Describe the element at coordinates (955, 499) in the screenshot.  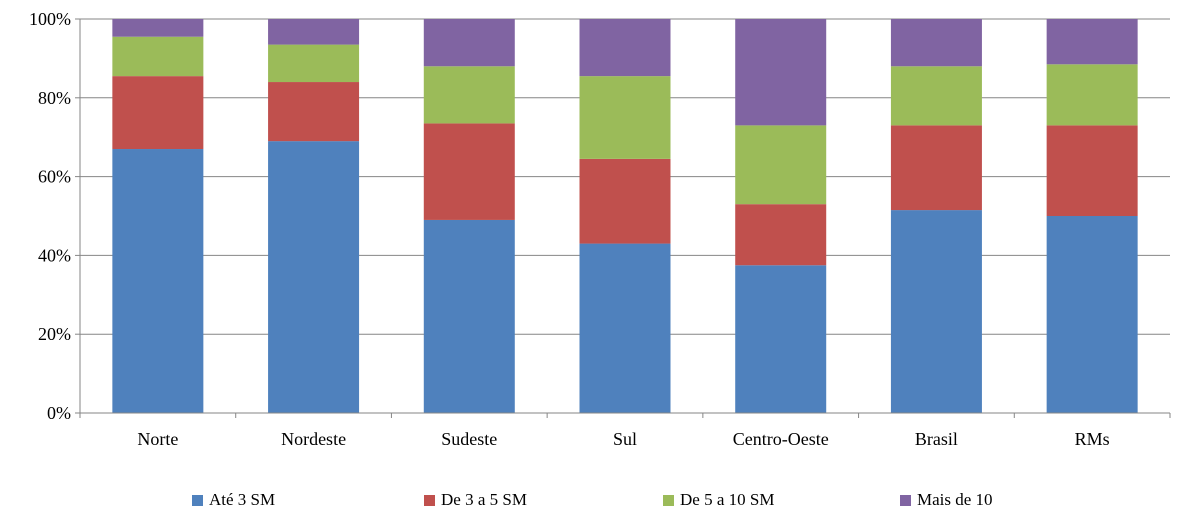
I see `legend-label: Mais de 10` at that location.